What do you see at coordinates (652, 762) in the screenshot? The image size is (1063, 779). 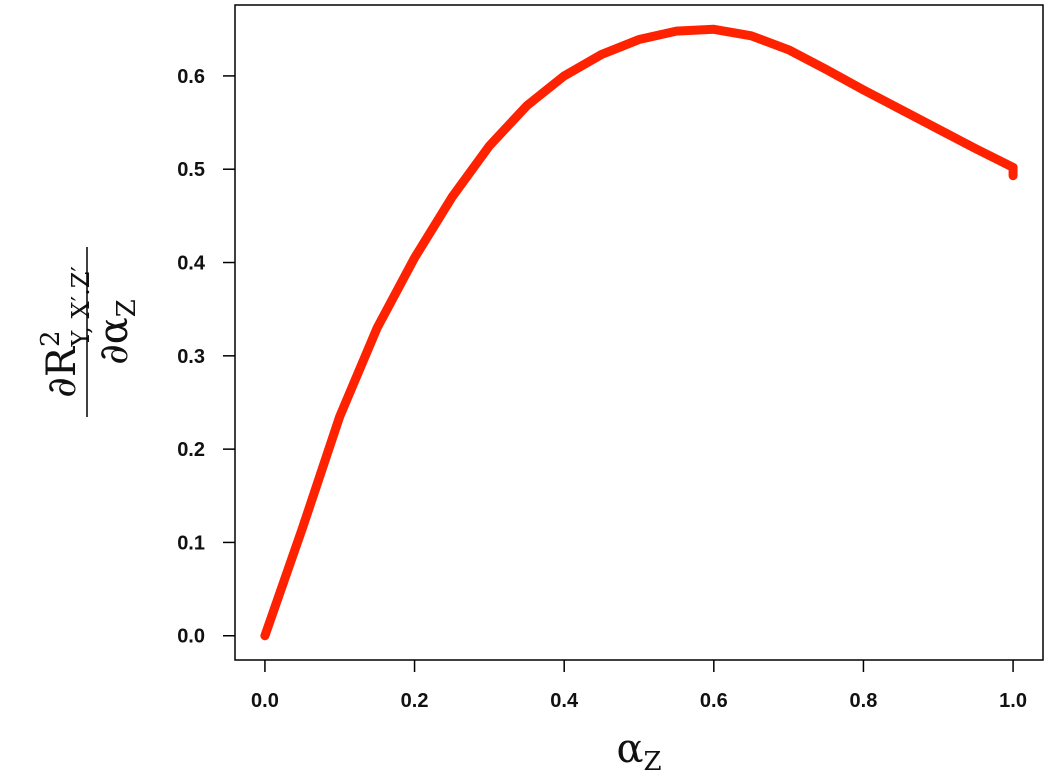 I see `x-label-sub: Z` at bounding box center [652, 762].